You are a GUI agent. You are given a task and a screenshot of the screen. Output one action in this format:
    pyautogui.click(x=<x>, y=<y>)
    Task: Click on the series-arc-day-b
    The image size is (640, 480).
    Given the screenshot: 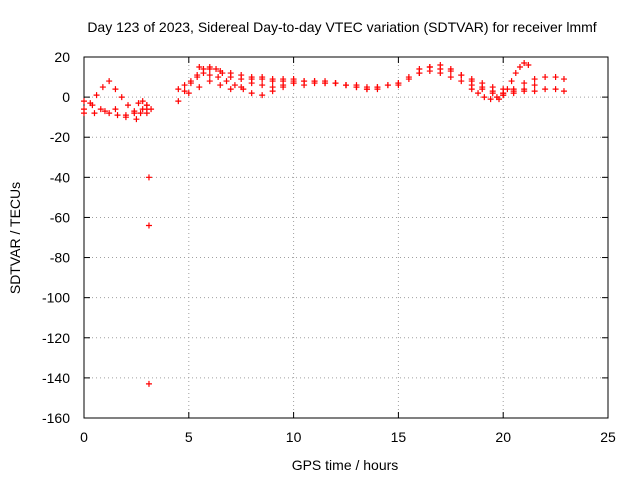 What is the action you would take?
    pyautogui.click(x=278, y=84)
    